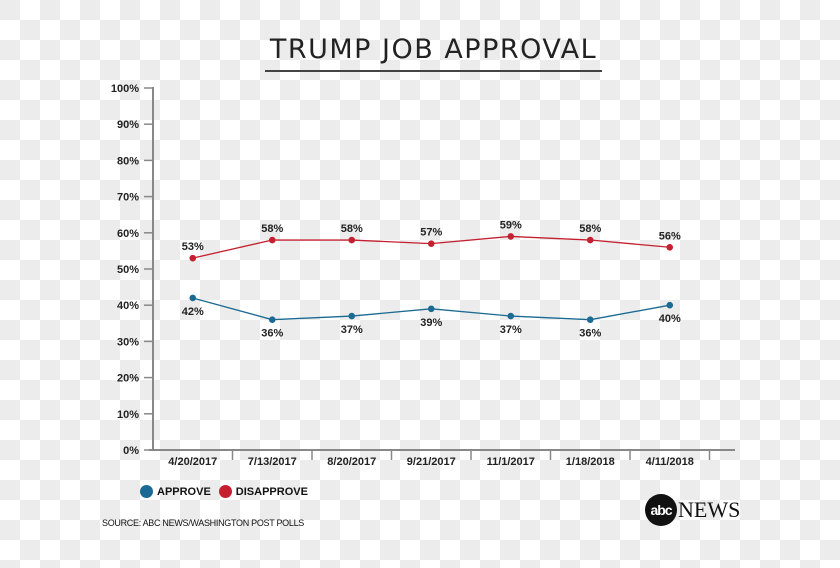  I want to click on x-tick-label: 1/18/2018, so click(590, 462).